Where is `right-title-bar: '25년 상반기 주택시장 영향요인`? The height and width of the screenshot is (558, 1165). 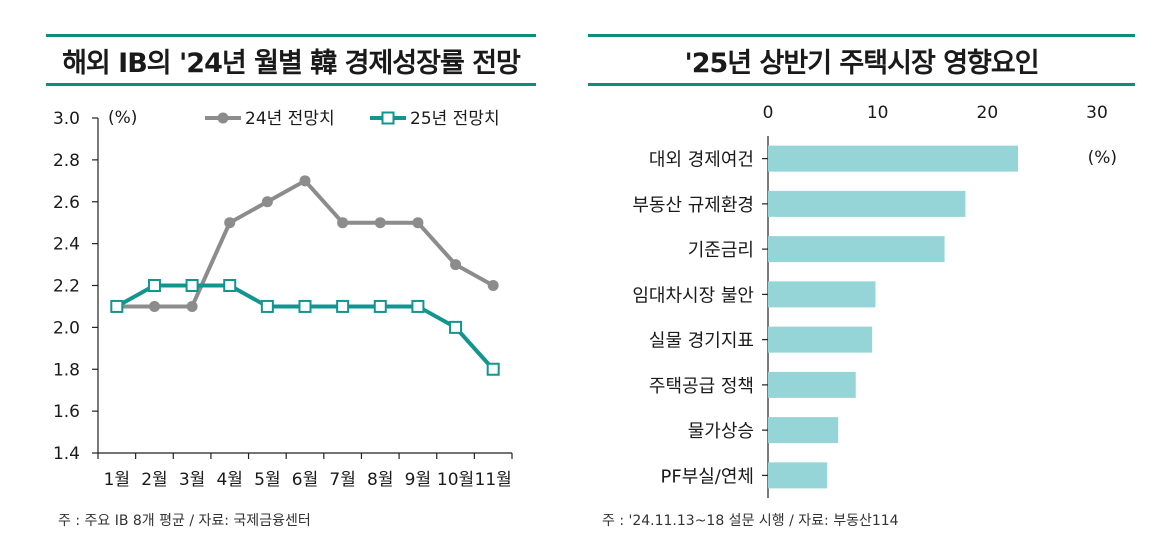
right-title-bar: '25년 상반기 주택시장 영향요인 is located at coordinates (861, 60).